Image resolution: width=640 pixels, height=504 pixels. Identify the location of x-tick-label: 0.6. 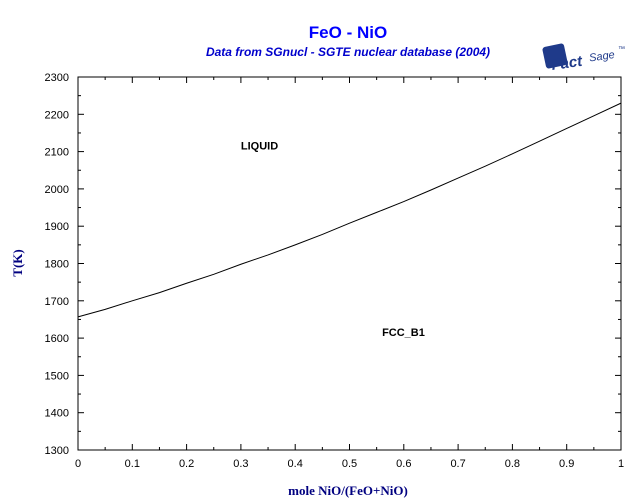
(403, 464).